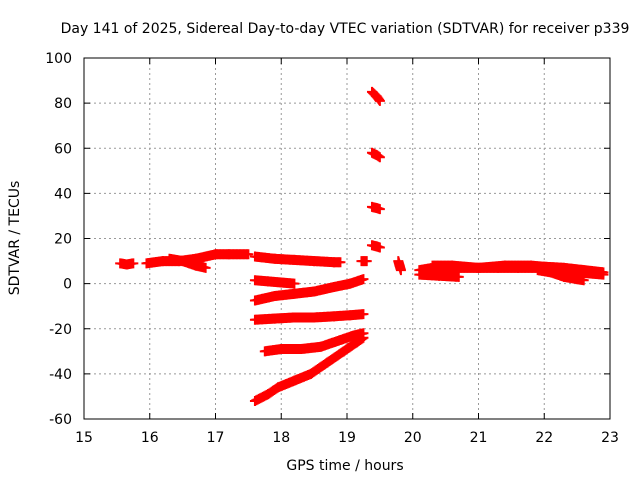  Describe the element at coordinates (560, 275) in the screenshot. I see `series-arc-s` at that location.